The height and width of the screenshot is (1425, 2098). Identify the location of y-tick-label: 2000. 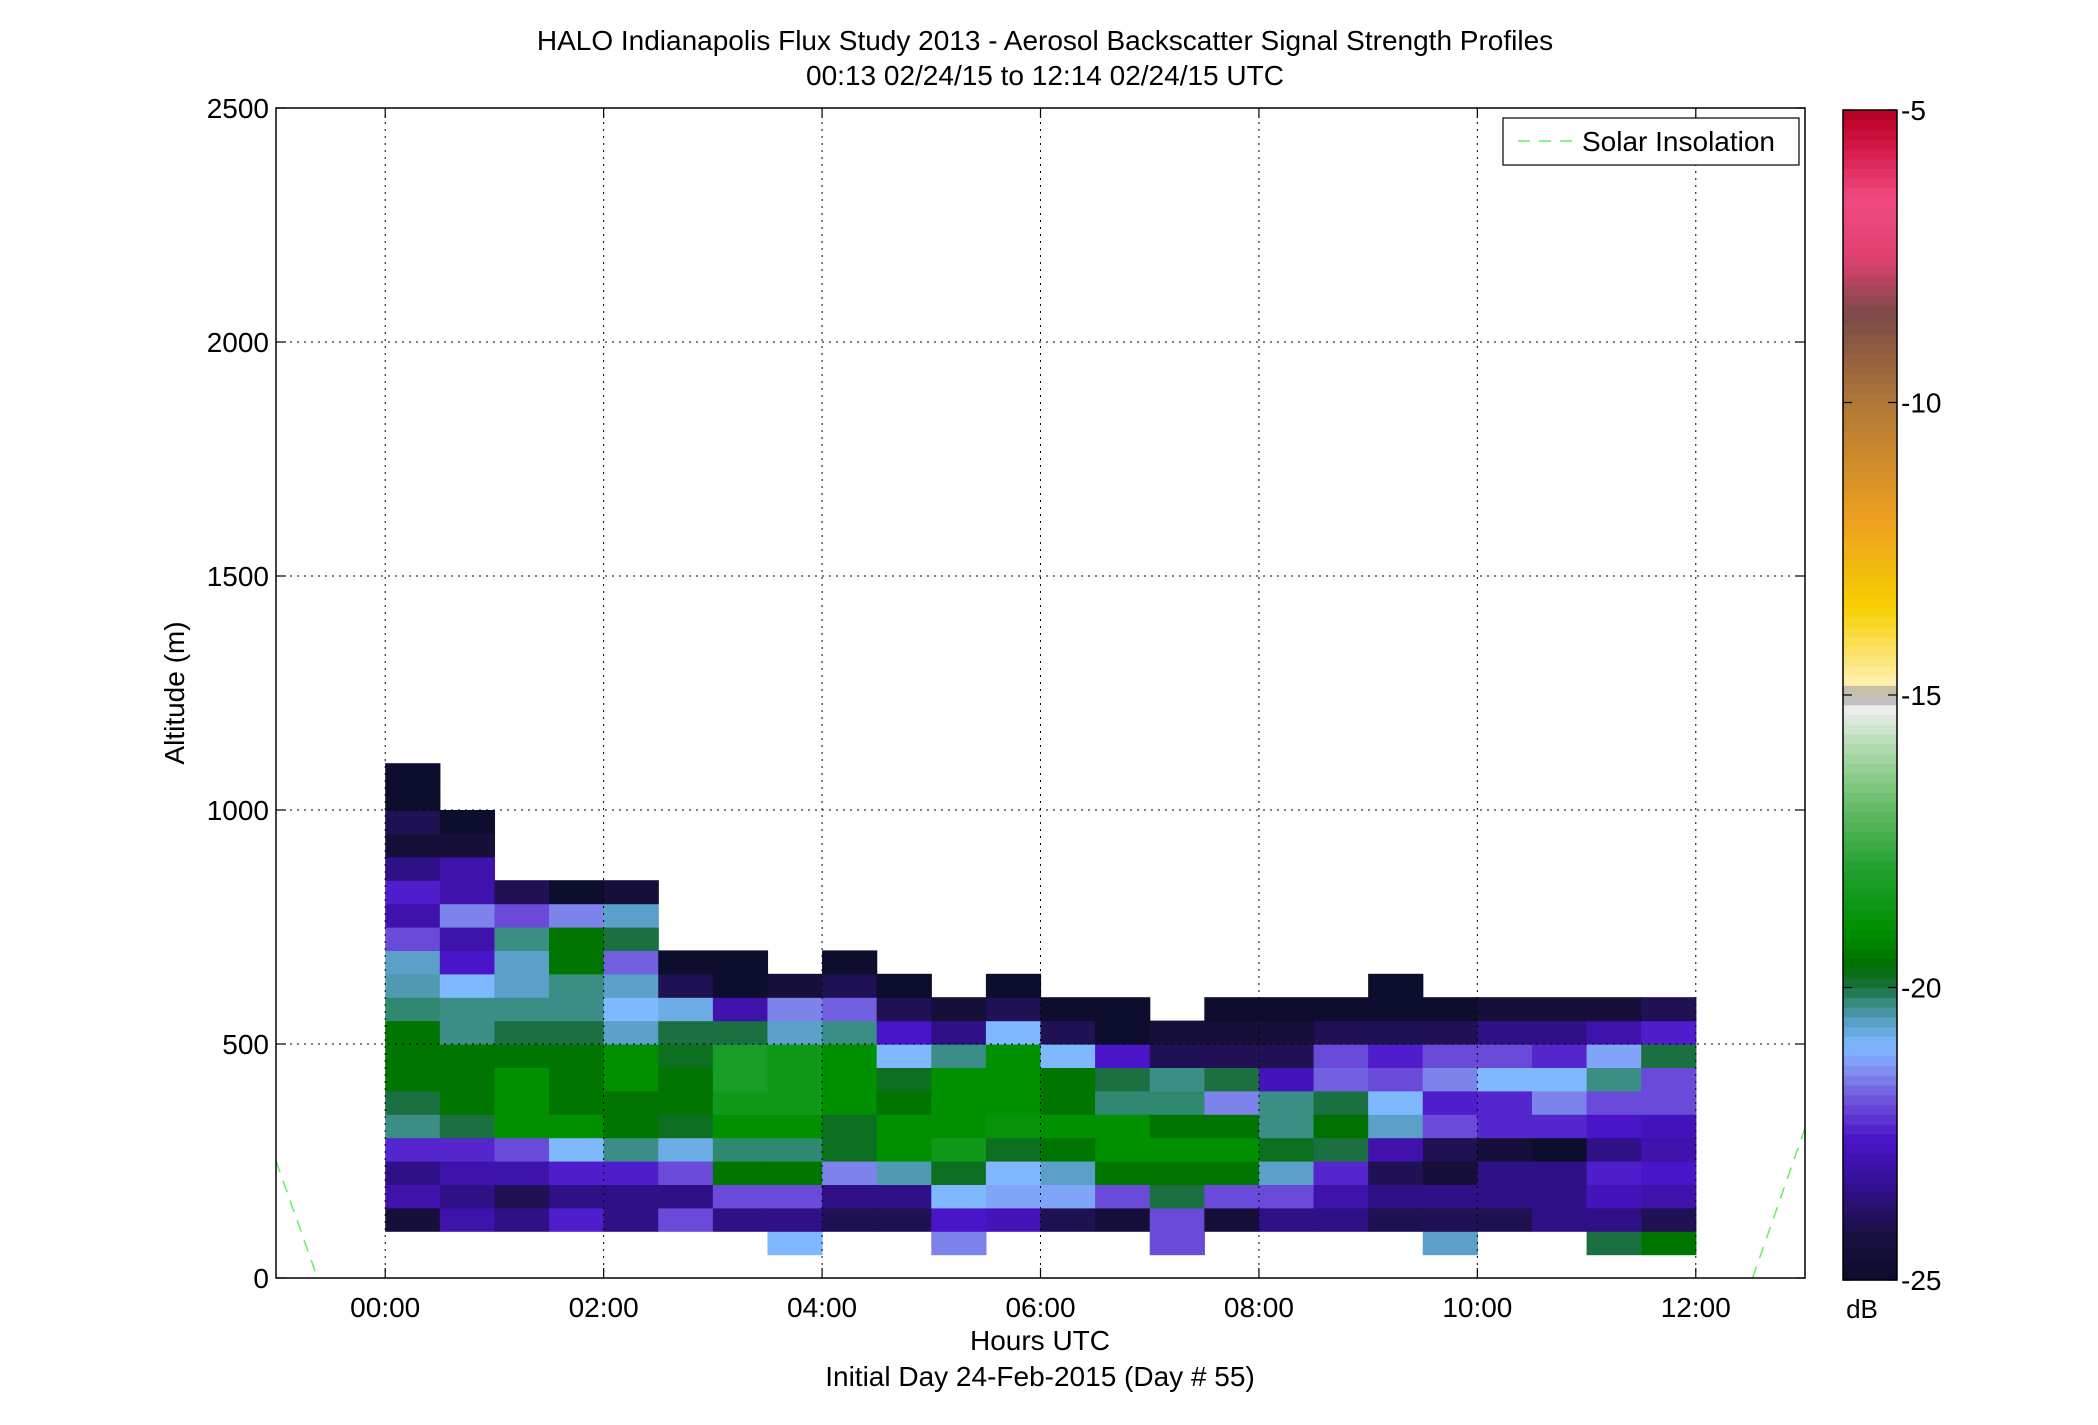
(238, 342).